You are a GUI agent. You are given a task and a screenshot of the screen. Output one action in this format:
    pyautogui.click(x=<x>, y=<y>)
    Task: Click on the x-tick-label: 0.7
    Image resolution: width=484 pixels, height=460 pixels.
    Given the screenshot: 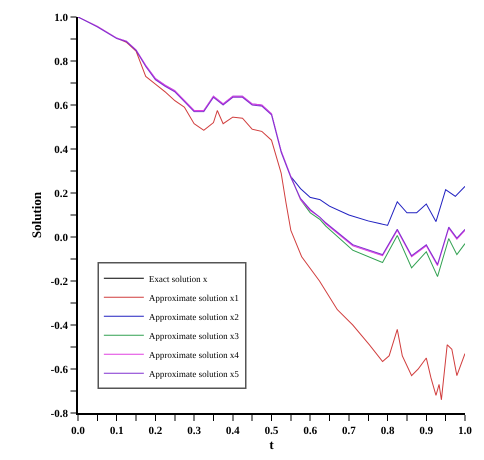 What is the action you would take?
    pyautogui.click(x=349, y=430)
    